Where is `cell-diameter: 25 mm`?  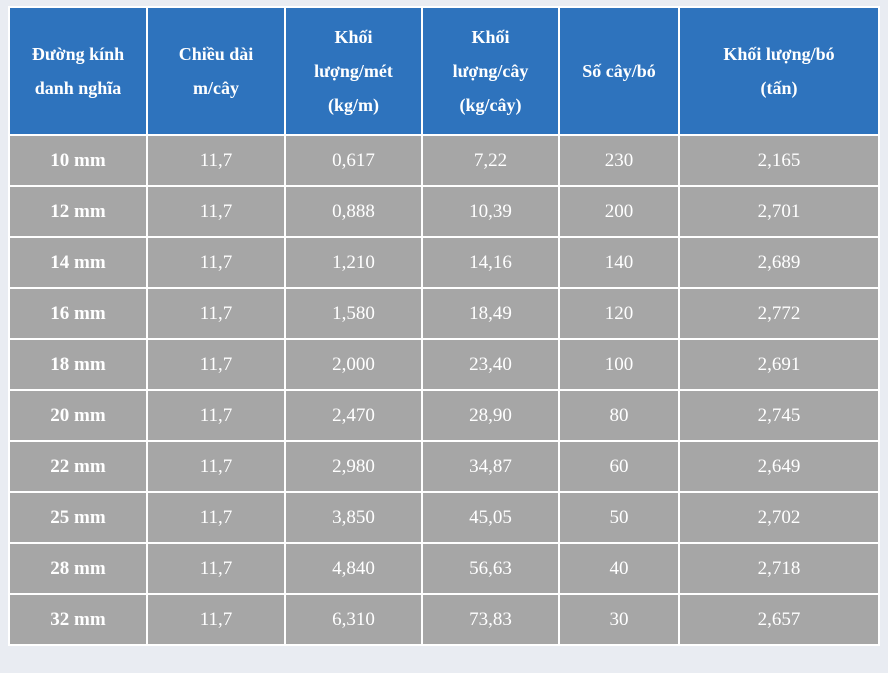
cell-diameter: 25 mm is located at coordinates (78, 517).